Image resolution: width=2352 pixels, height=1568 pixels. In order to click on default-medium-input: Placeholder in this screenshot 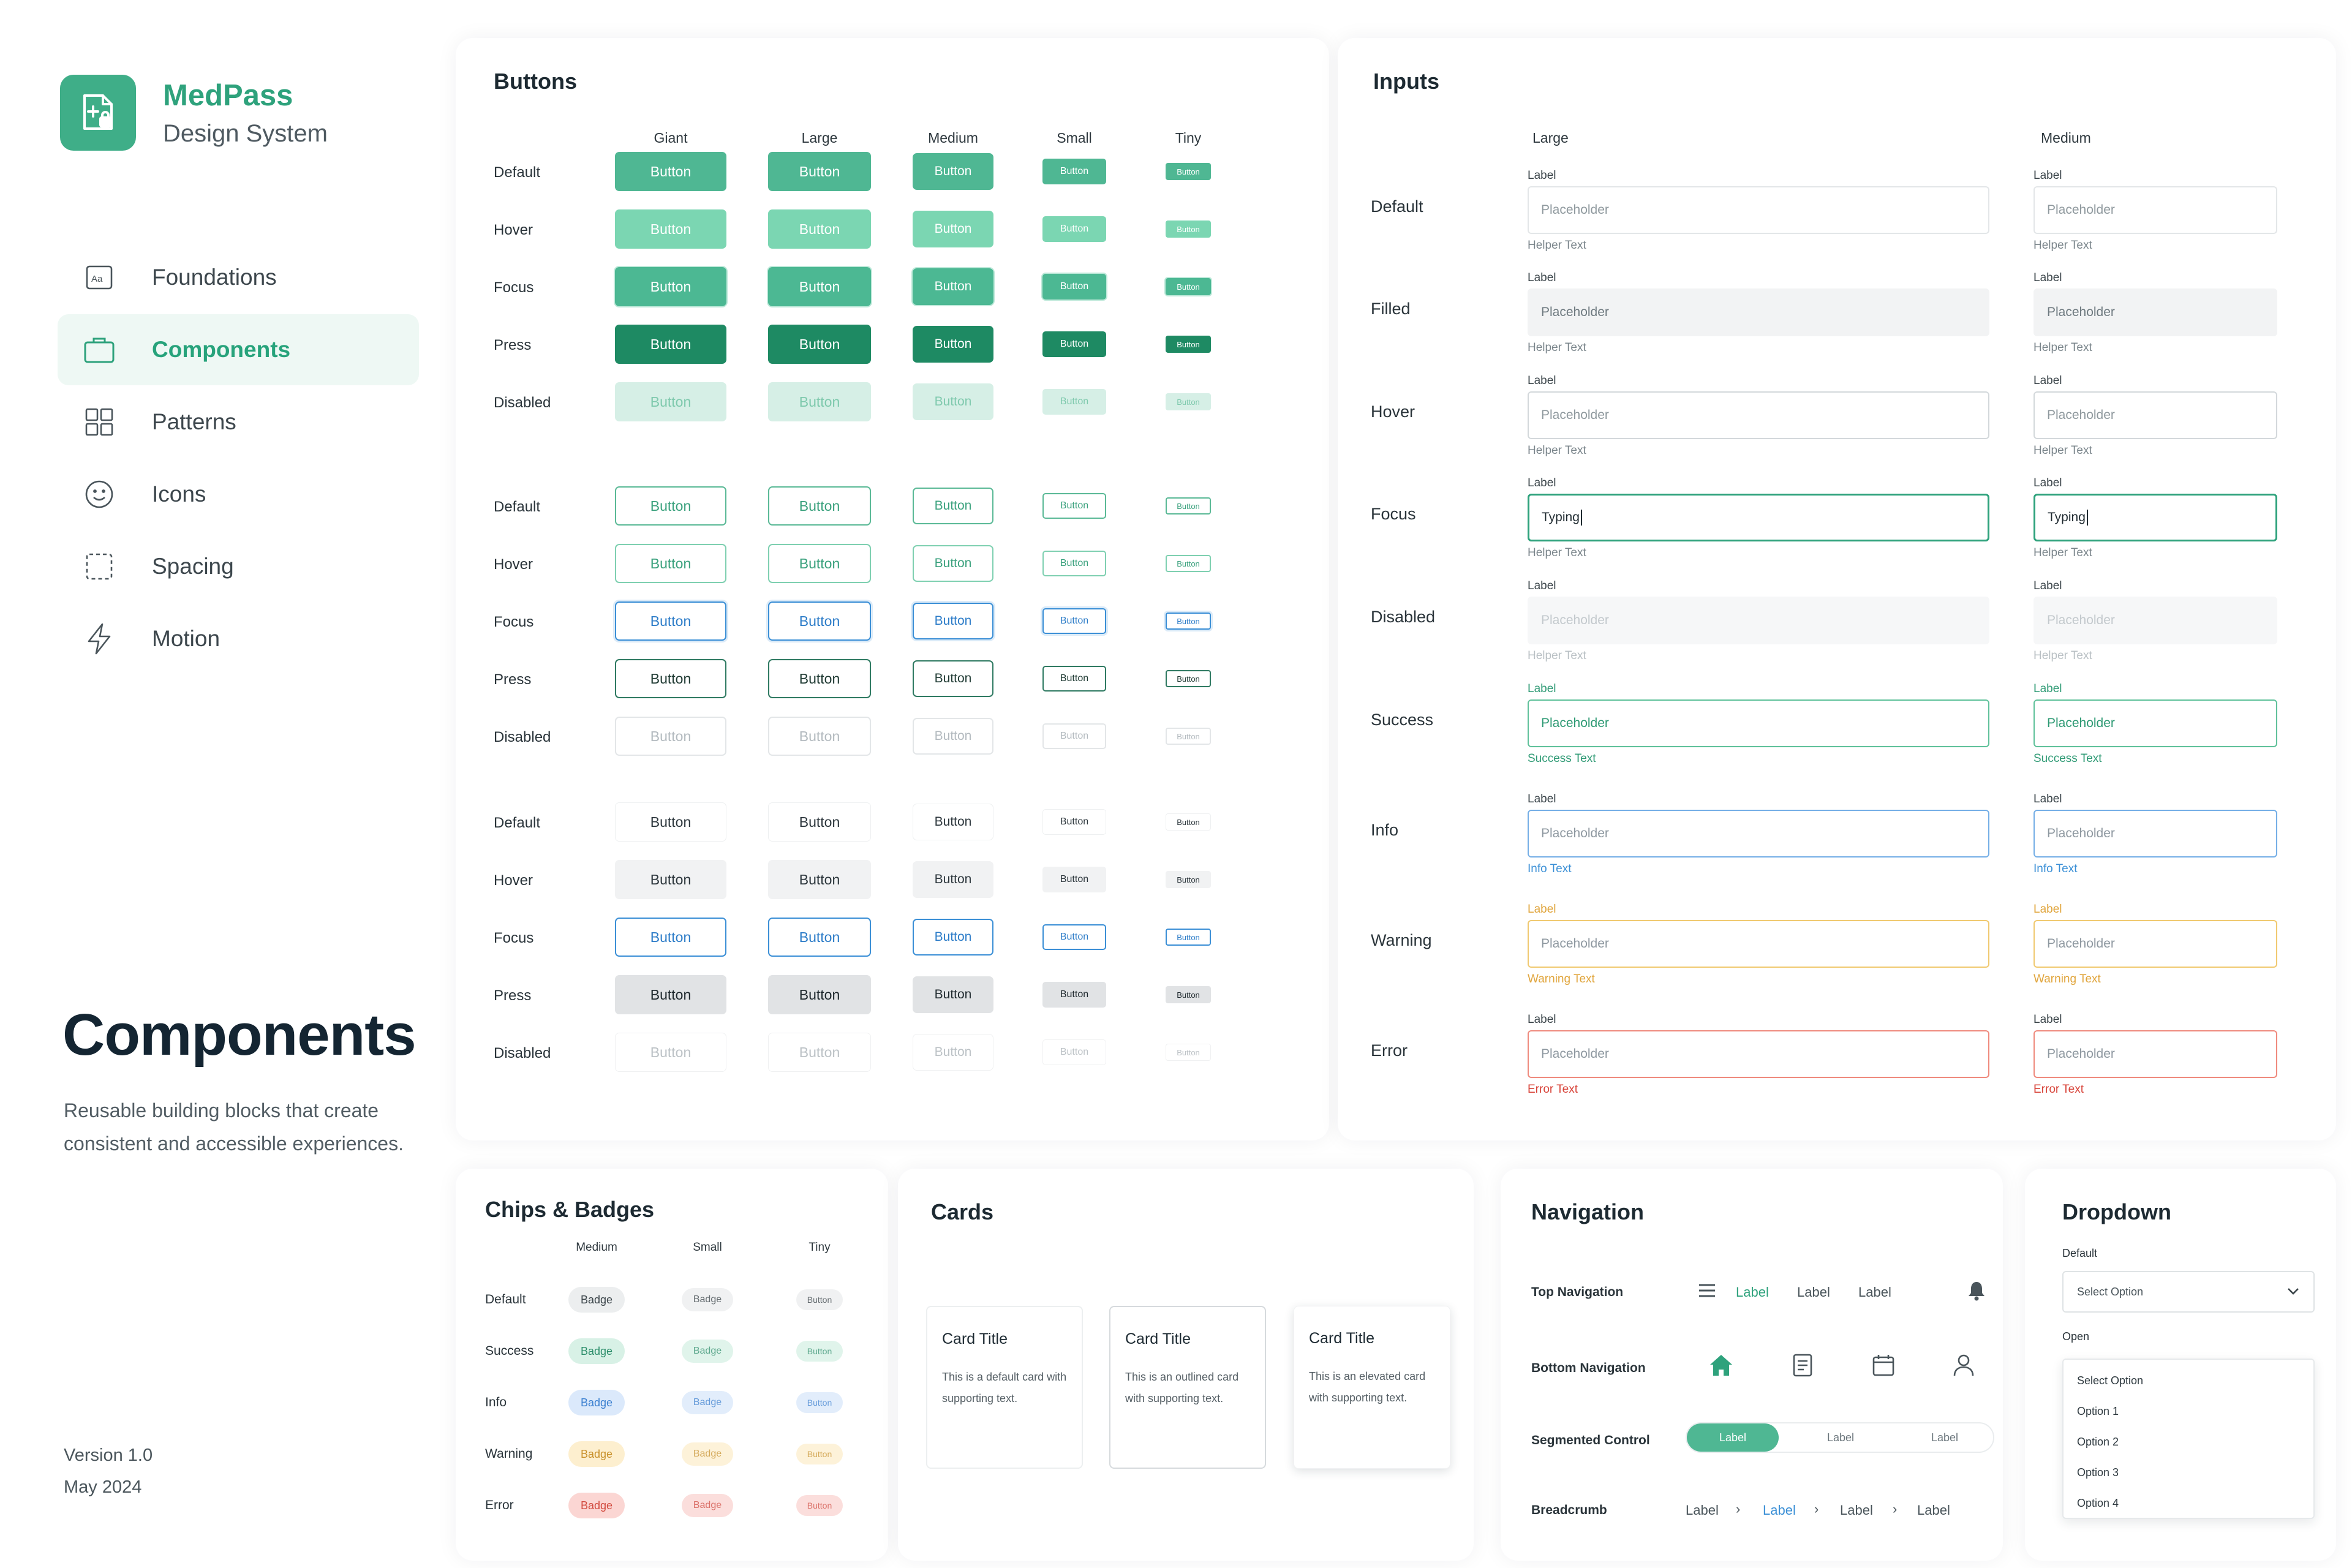, I will do `click(2156, 210)`.